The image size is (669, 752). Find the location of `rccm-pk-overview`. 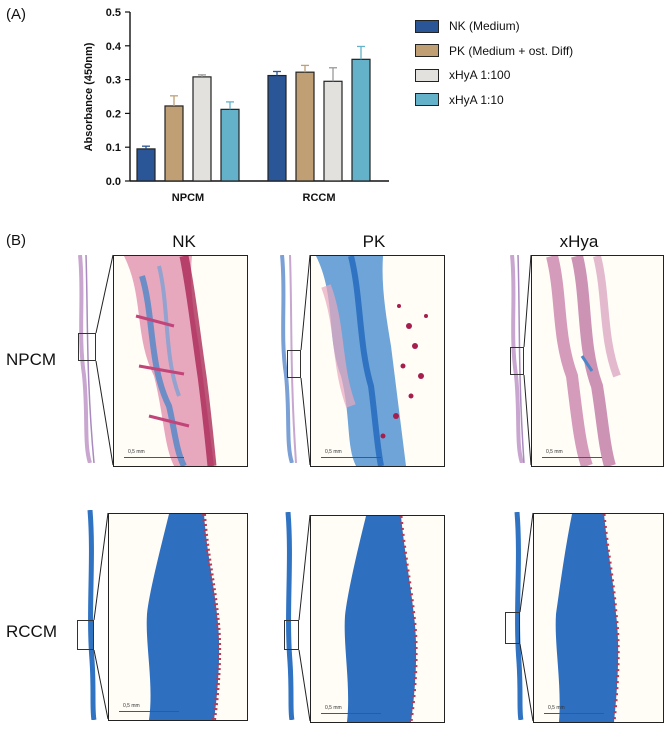

rccm-pk-overview is located at coordinates (291, 616).